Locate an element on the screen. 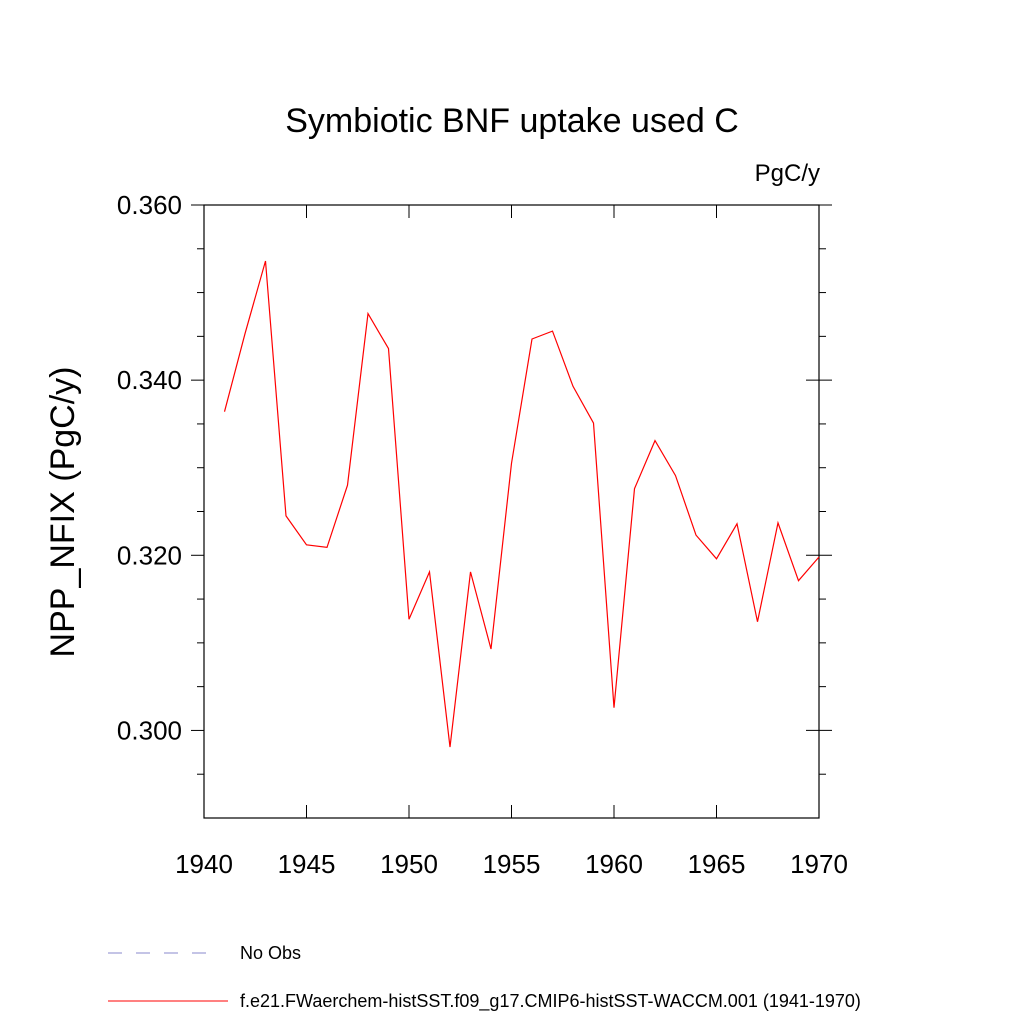  x-tick-label: 1960 is located at coordinates (614, 864).